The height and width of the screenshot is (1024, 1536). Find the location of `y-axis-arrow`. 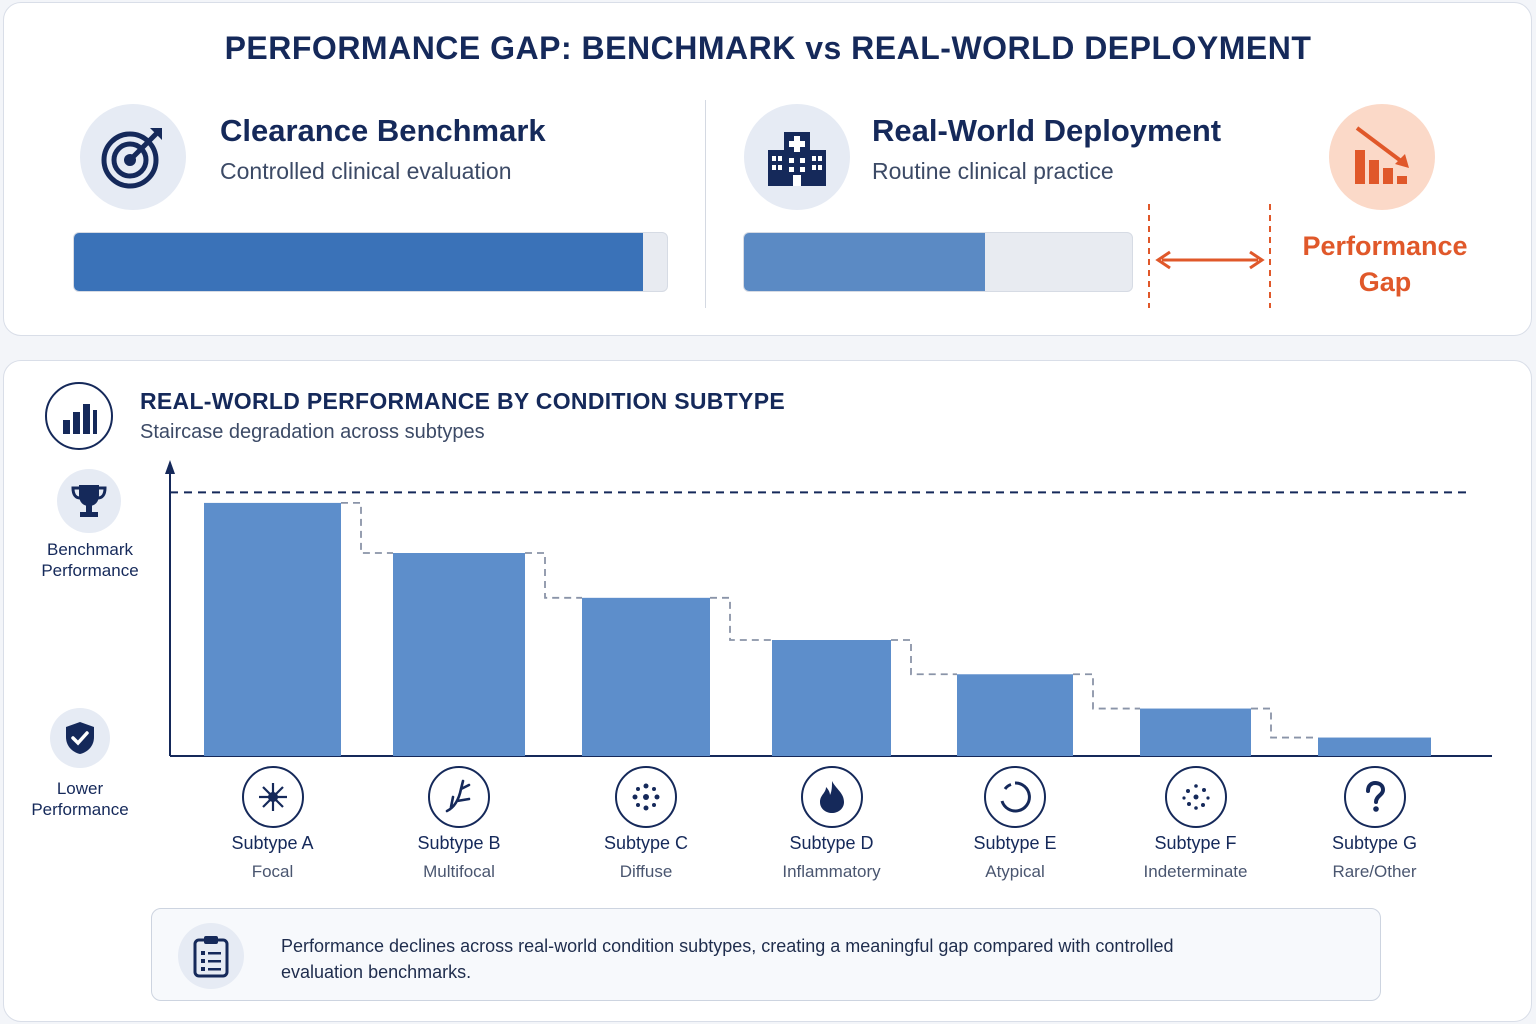

y-axis-arrow is located at coordinates (170, 467).